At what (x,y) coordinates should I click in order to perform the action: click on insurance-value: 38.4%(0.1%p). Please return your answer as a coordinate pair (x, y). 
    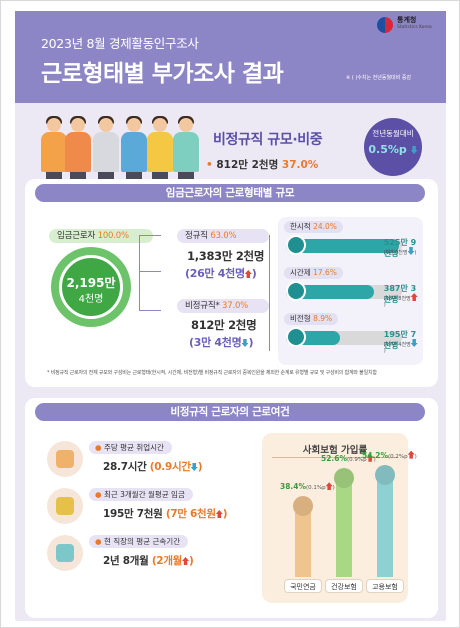
    Looking at the image, I should click on (307, 487).